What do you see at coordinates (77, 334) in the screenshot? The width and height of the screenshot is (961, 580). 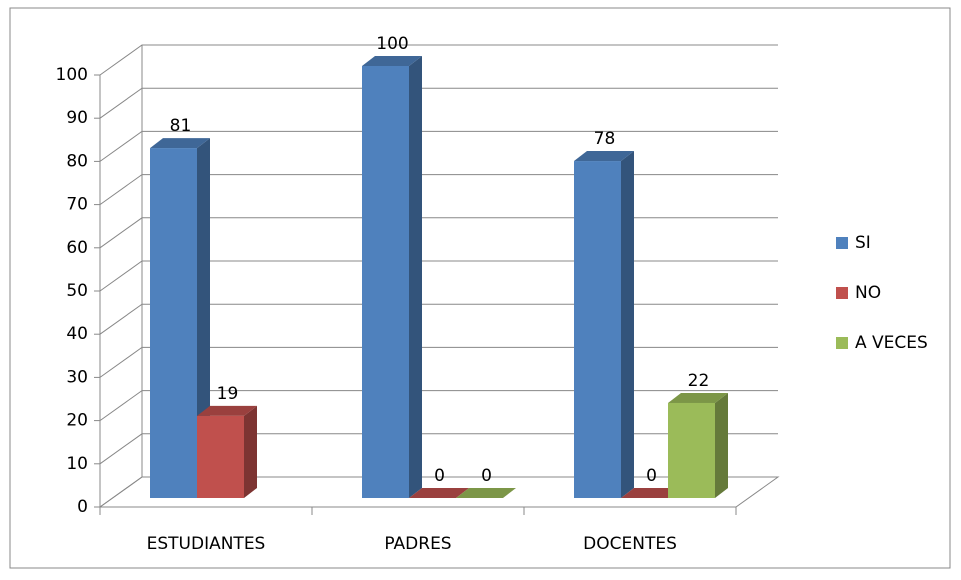 I see `y-tick-label: 40` at bounding box center [77, 334].